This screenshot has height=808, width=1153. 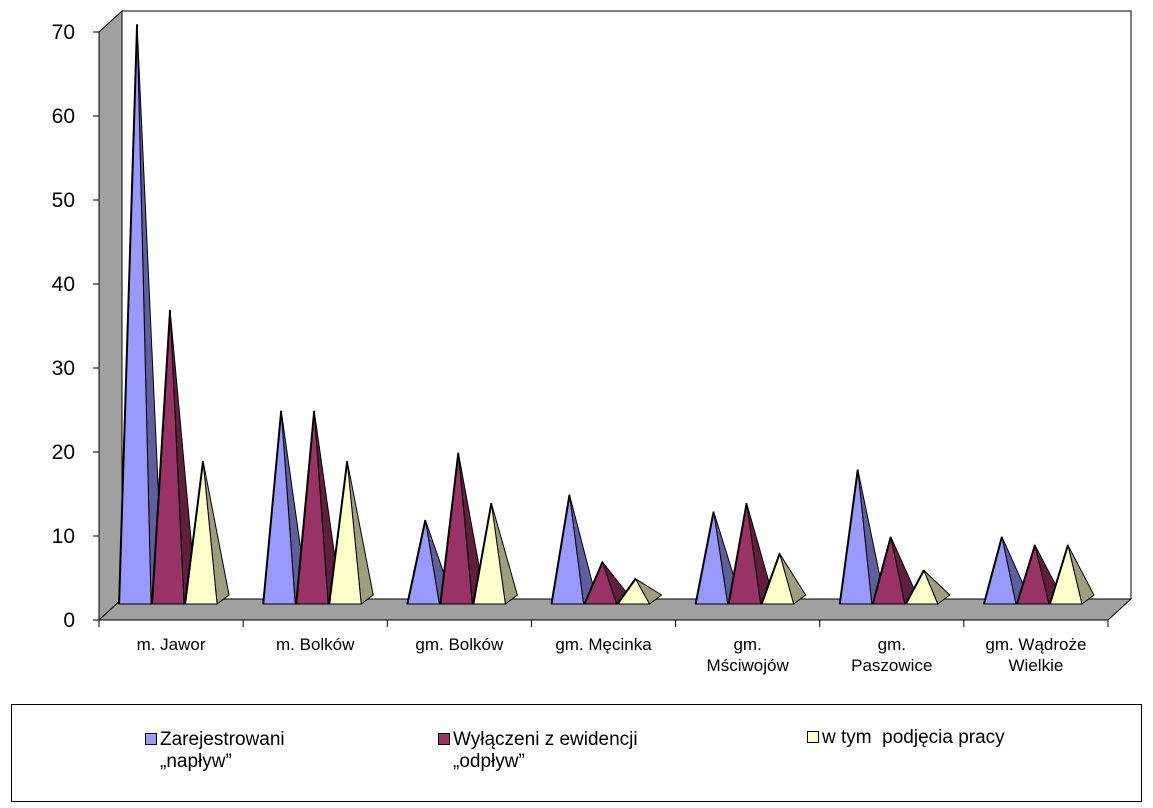 What do you see at coordinates (63, 116) in the screenshot?
I see `y-tick-label: 60` at bounding box center [63, 116].